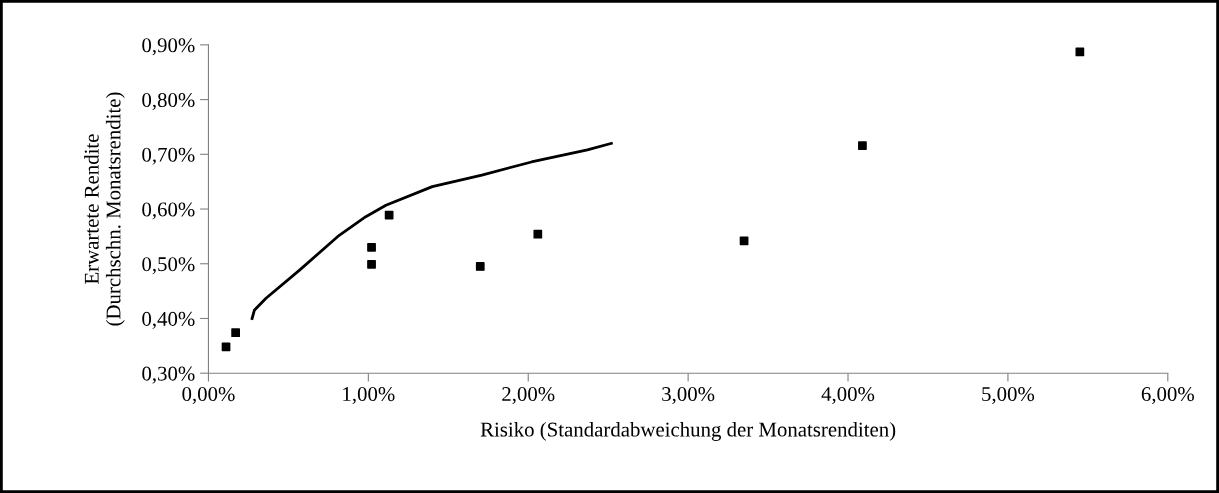 Image resolution: width=1219 pixels, height=493 pixels. Describe the element at coordinates (431, 230) in the screenshot. I see `line-series` at that location.